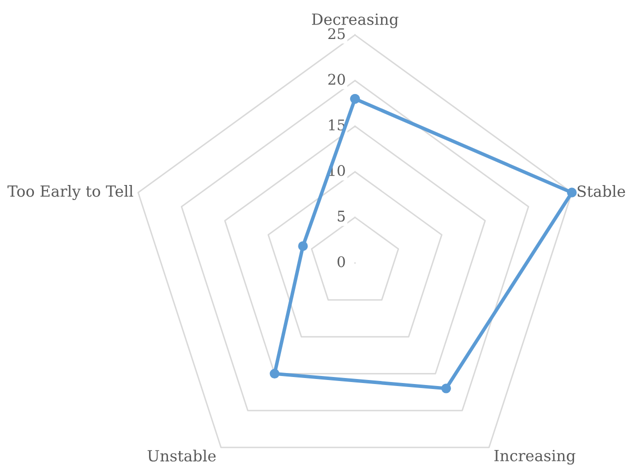  What do you see at coordinates (336, 34) in the screenshot?
I see `y-tick-label: 25` at bounding box center [336, 34].